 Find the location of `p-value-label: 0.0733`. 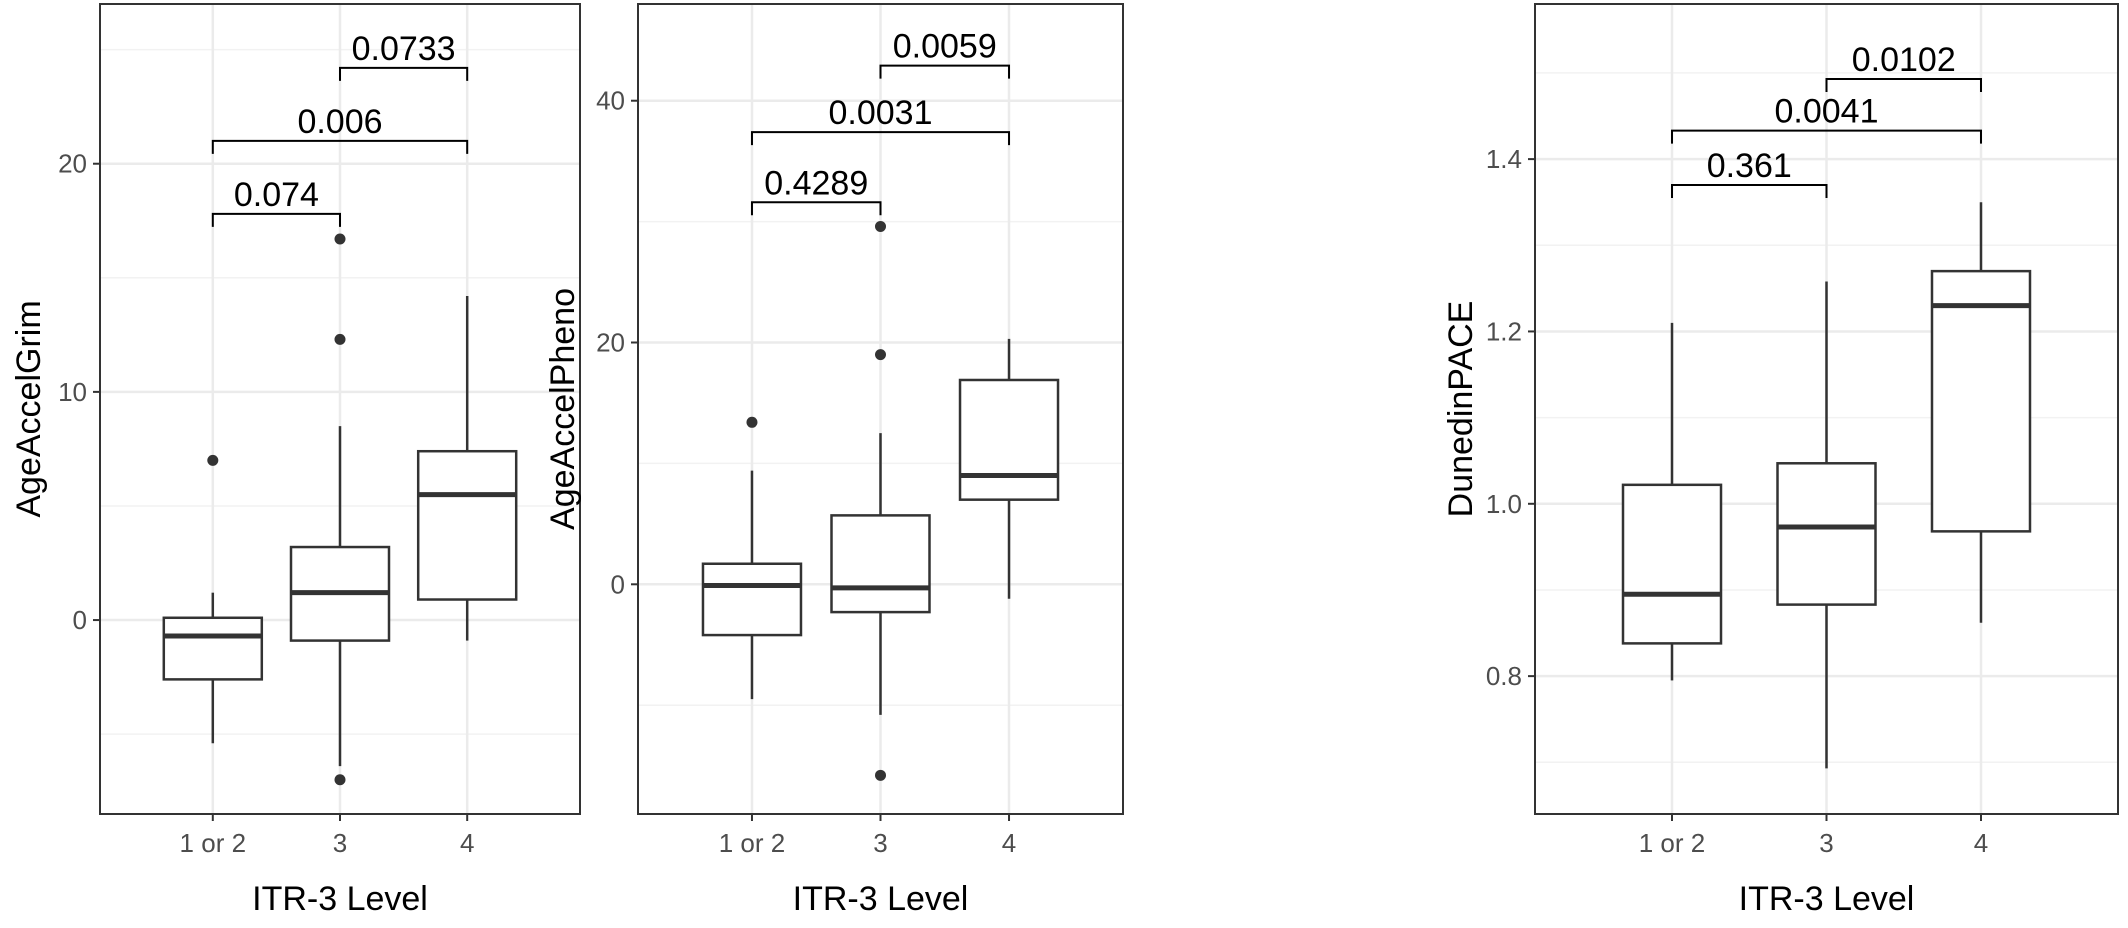

p-value-label: 0.0733 is located at coordinates (404, 49).